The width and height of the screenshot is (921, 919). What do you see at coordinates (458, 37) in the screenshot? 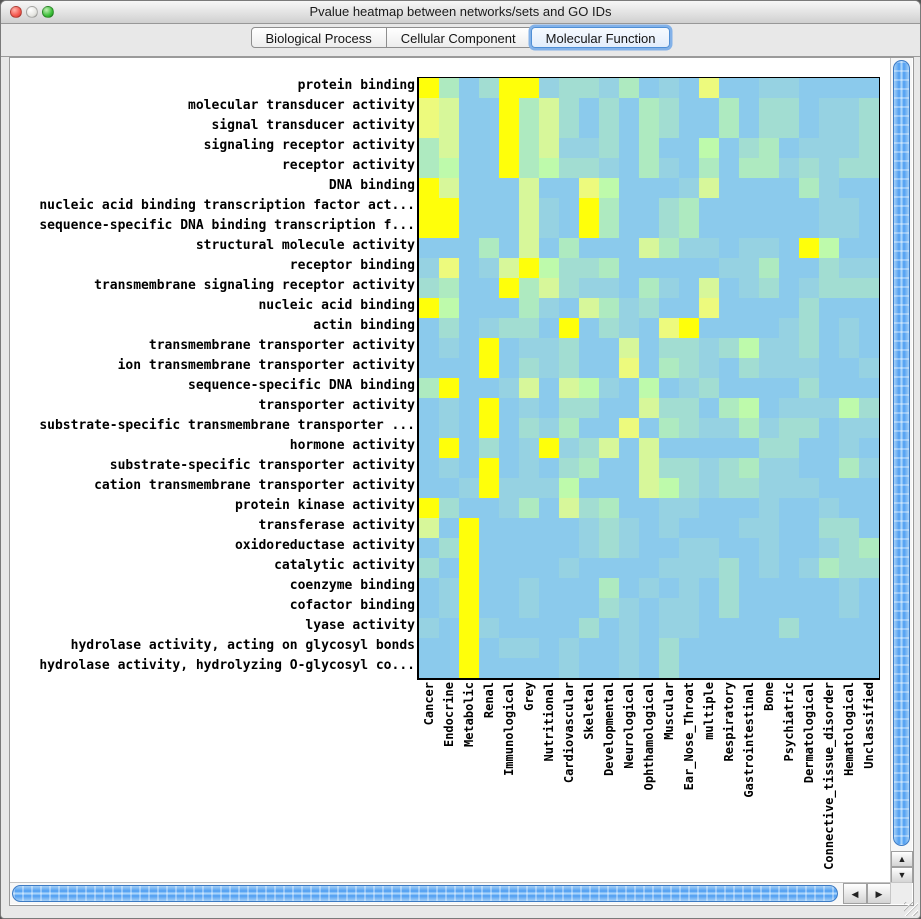
I see `tab-cellular-component: Cellular Component` at bounding box center [458, 37].